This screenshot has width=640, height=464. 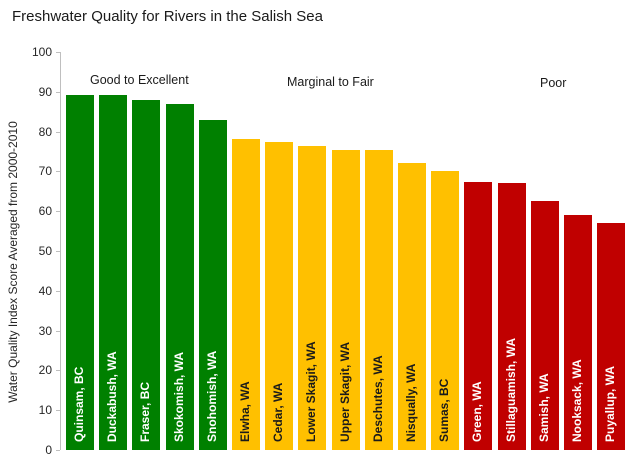 What do you see at coordinates (611, 336) in the screenshot?
I see `bar: Puyallup, WA` at bounding box center [611, 336].